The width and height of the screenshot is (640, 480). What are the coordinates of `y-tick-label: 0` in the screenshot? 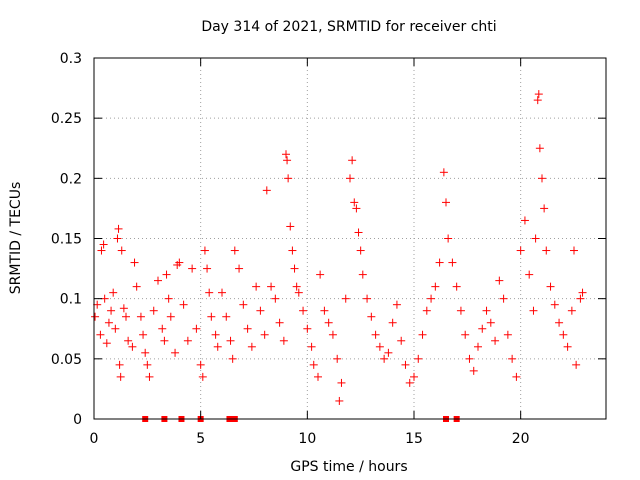 It's located at (77, 420).